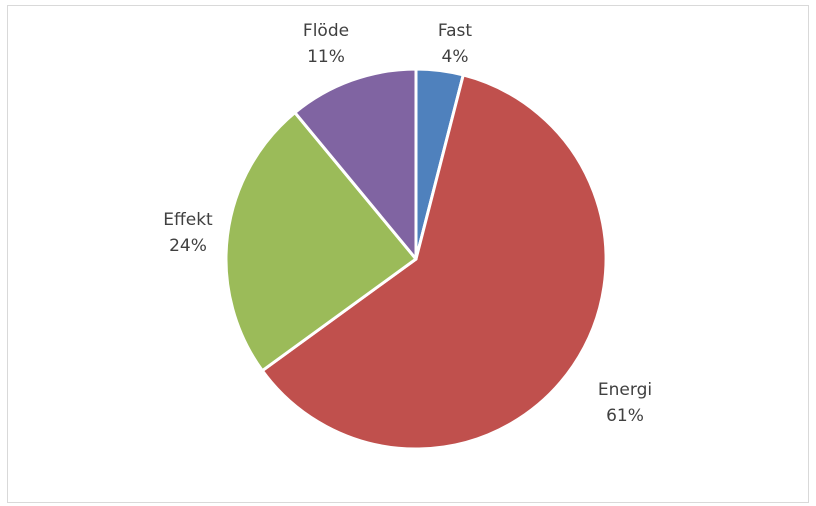 This screenshot has height=506, width=816. Describe the element at coordinates (188, 246) in the screenshot. I see `slice-label-percent: 24%` at that location.